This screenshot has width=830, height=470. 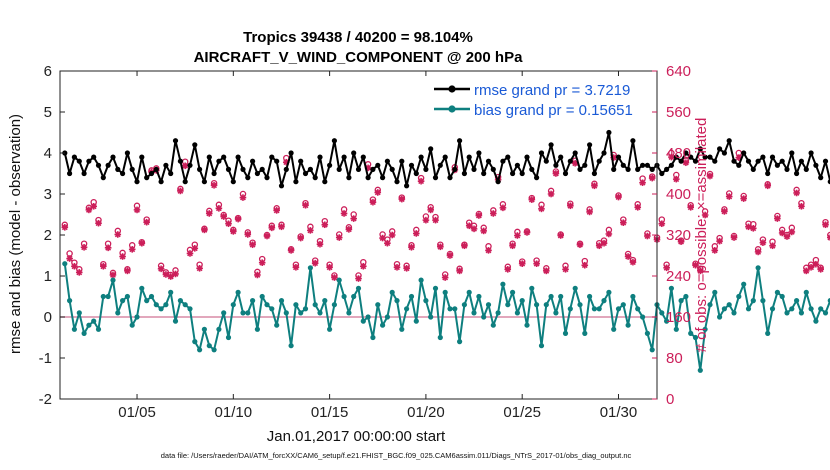 What do you see at coordinates (552, 90) in the screenshot?
I see `legend-rmse-text: rmse grand pr = 3.7219` at bounding box center [552, 90].